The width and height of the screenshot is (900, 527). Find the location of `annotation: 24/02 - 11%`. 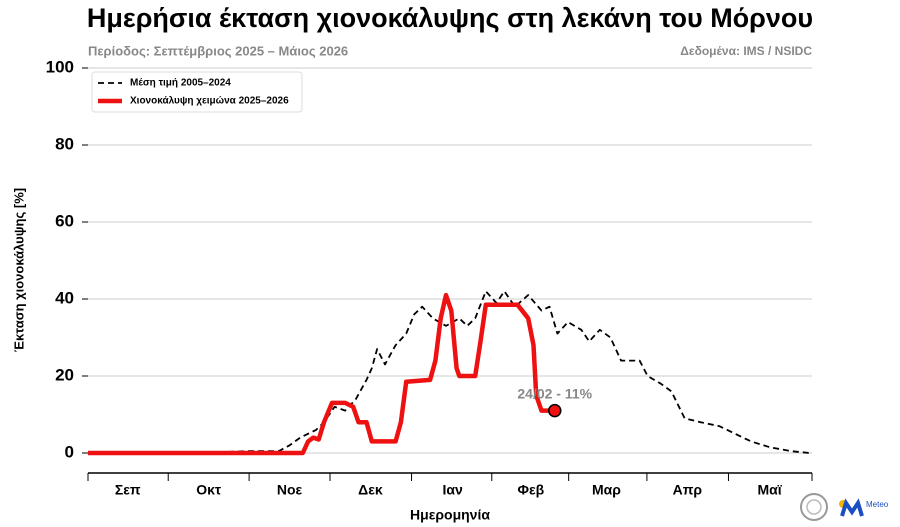

annotation: 24/02 - 11% is located at coordinates (554, 393).